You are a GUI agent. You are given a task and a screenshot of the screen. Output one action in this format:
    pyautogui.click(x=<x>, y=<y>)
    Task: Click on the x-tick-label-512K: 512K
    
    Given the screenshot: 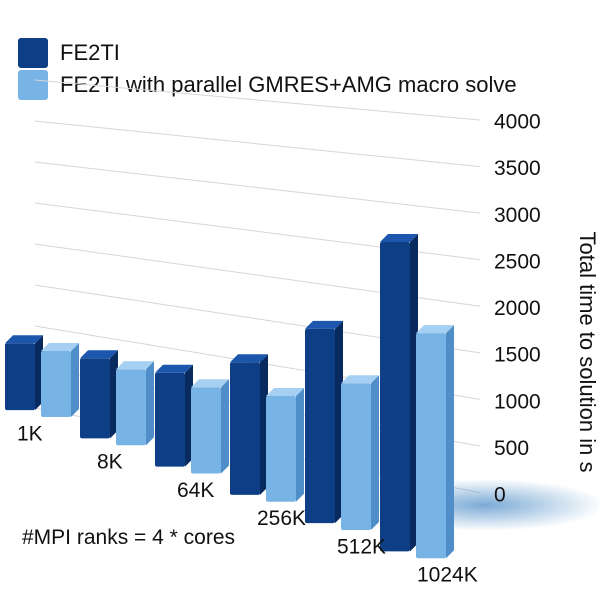 What is the action you would take?
    pyautogui.click(x=361, y=546)
    